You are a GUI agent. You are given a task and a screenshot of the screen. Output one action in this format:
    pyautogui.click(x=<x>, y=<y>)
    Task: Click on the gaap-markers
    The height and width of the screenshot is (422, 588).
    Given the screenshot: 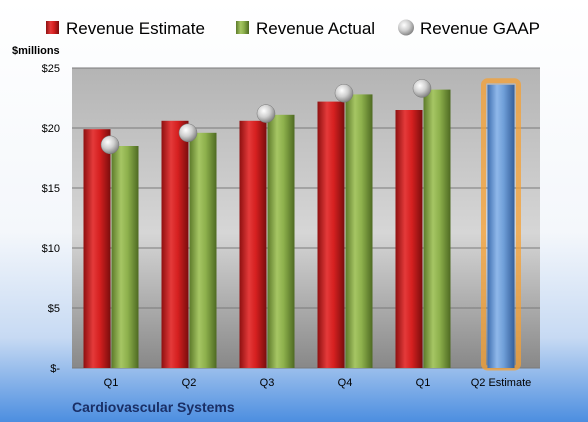 What is the action you would take?
    pyautogui.click(x=266, y=117)
    